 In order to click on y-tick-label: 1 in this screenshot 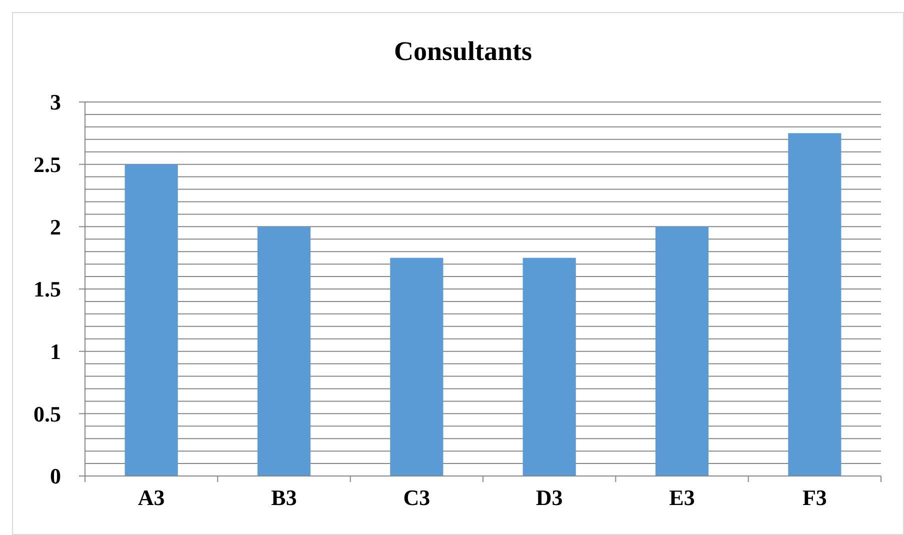, I will do `click(55, 351)`.